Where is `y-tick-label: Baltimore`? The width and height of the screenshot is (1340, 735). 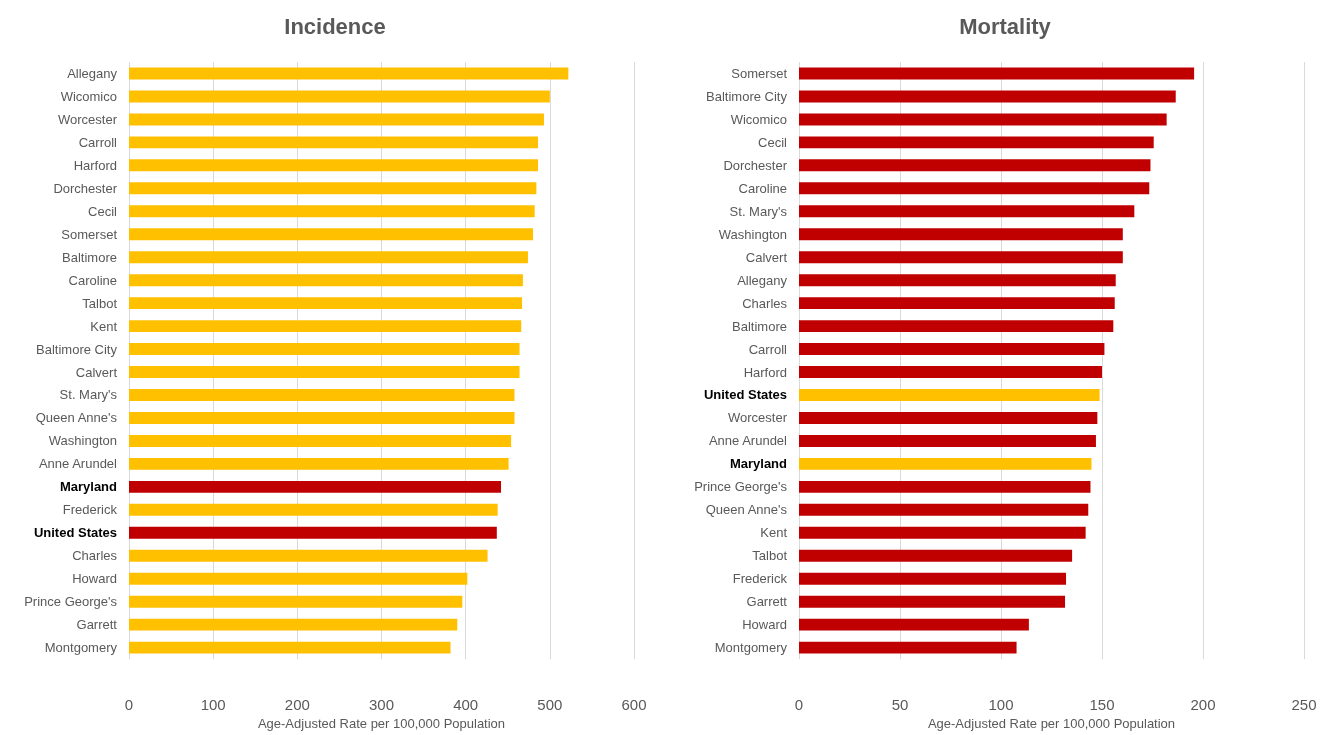
y-tick-label: Baltimore is located at coordinates (89, 257).